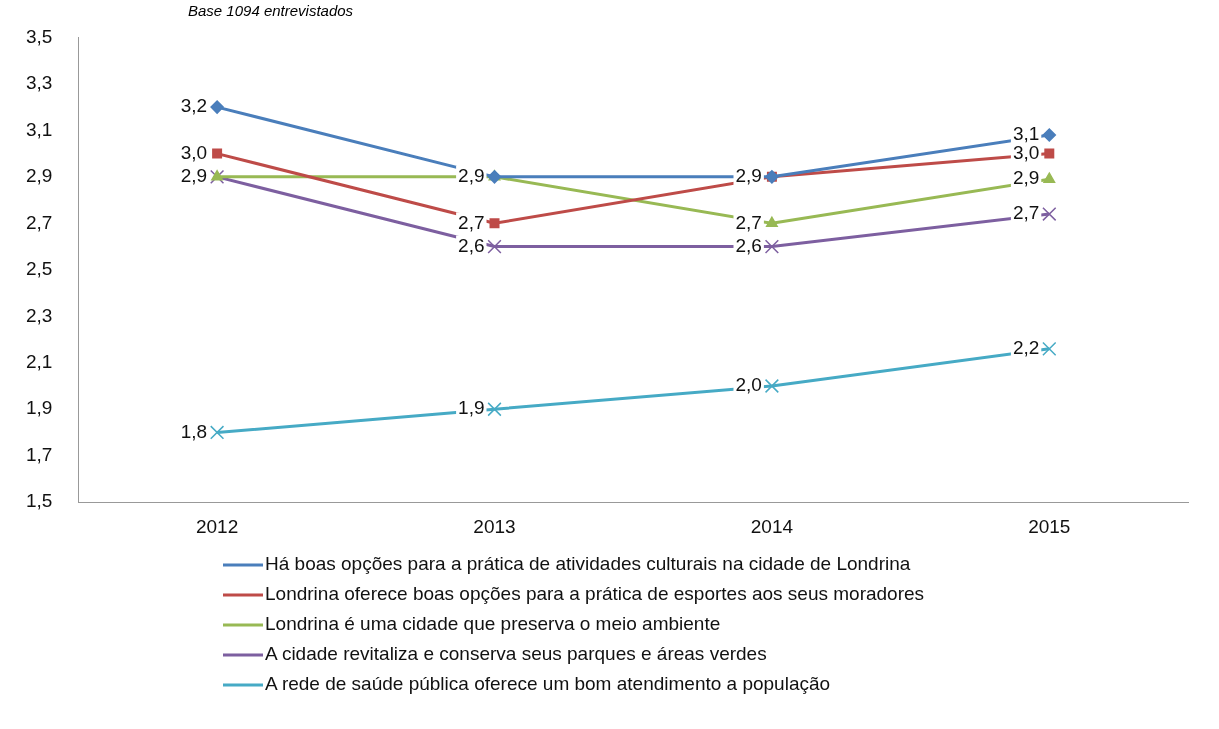  What do you see at coordinates (271, 10) in the screenshot?
I see `chart-subtitle: Base 1094 entrevistados` at bounding box center [271, 10].